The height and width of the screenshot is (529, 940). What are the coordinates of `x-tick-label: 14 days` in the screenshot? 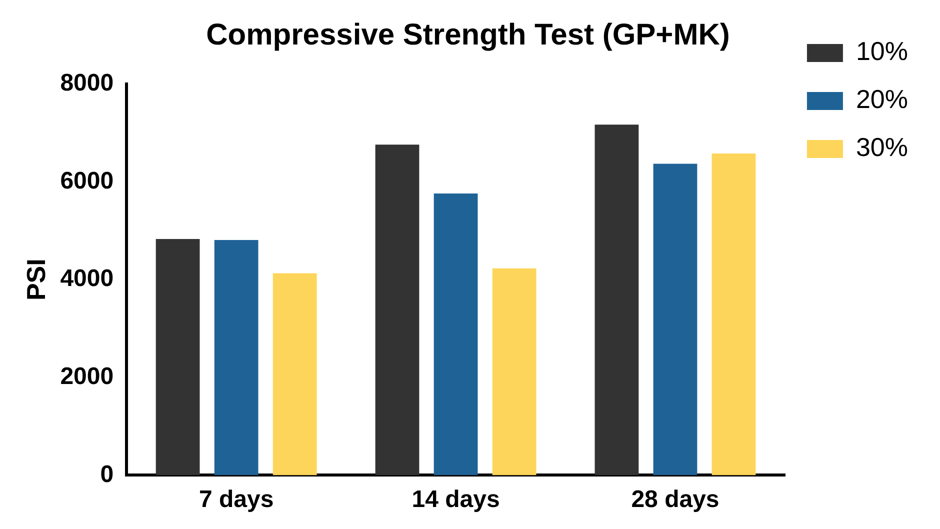 It's located at (456, 500).